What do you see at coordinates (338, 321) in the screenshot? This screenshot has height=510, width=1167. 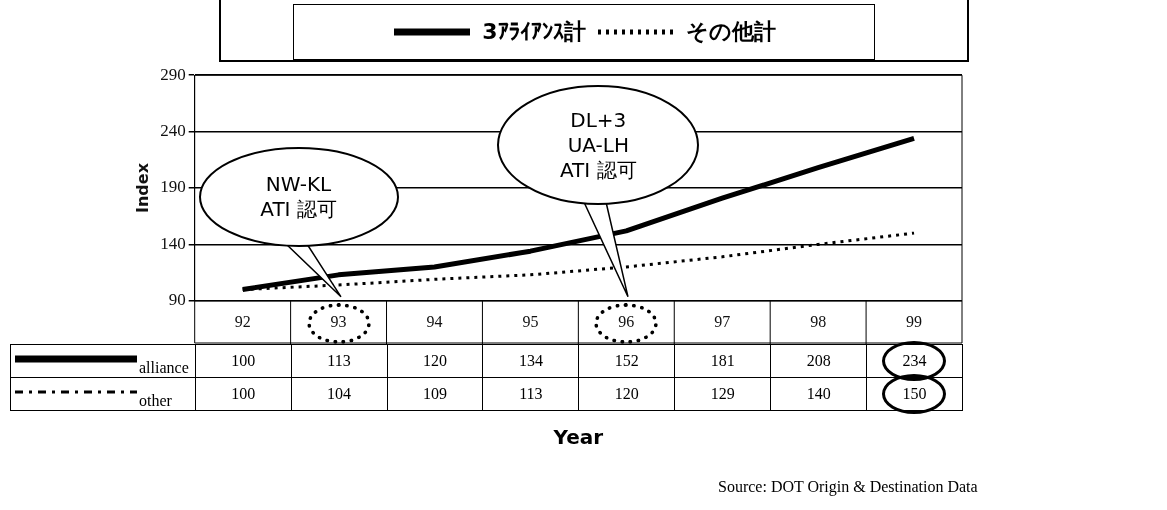 I see `x-tick-label: 93` at bounding box center [338, 321].